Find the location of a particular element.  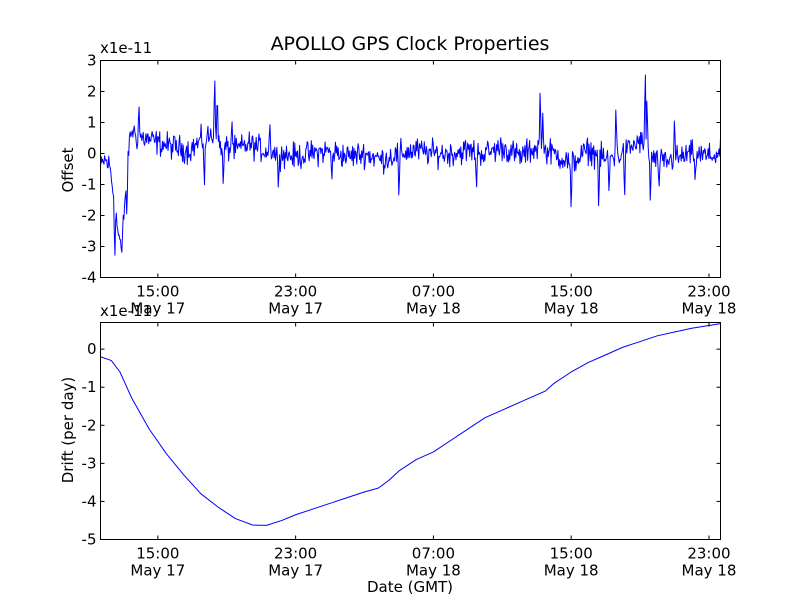

offset-ylabel: Offset is located at coordinates (68, 169).